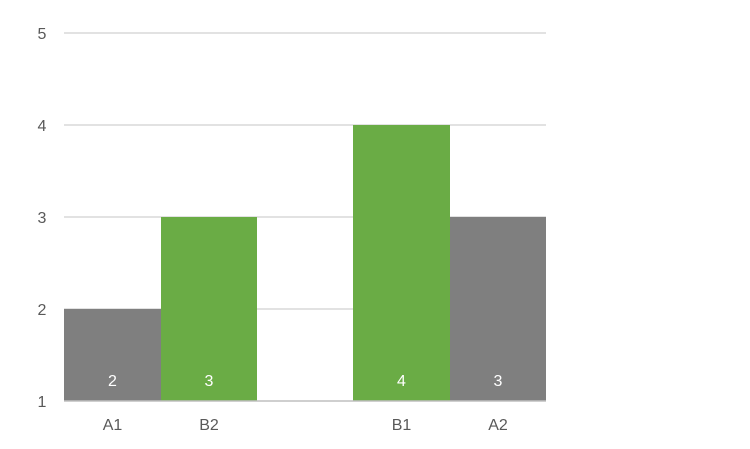  Describe the element at coordinates (42, 310) in the screenshot. I see `y-tick-label-2: 2` at that location.